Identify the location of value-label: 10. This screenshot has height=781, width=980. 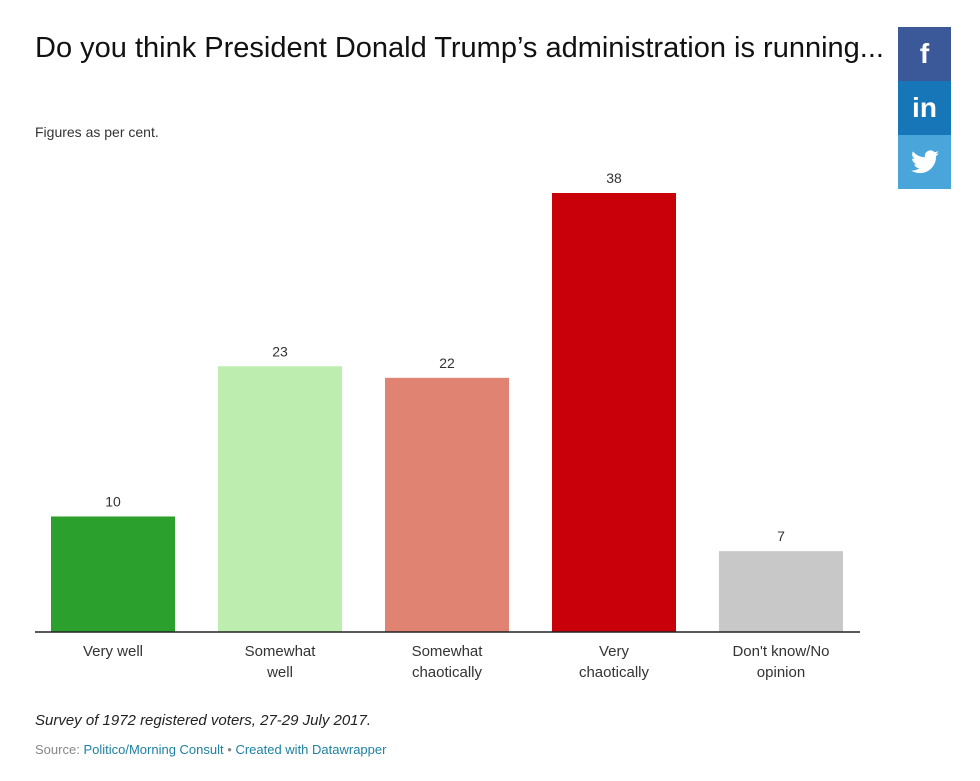
(113, 501).